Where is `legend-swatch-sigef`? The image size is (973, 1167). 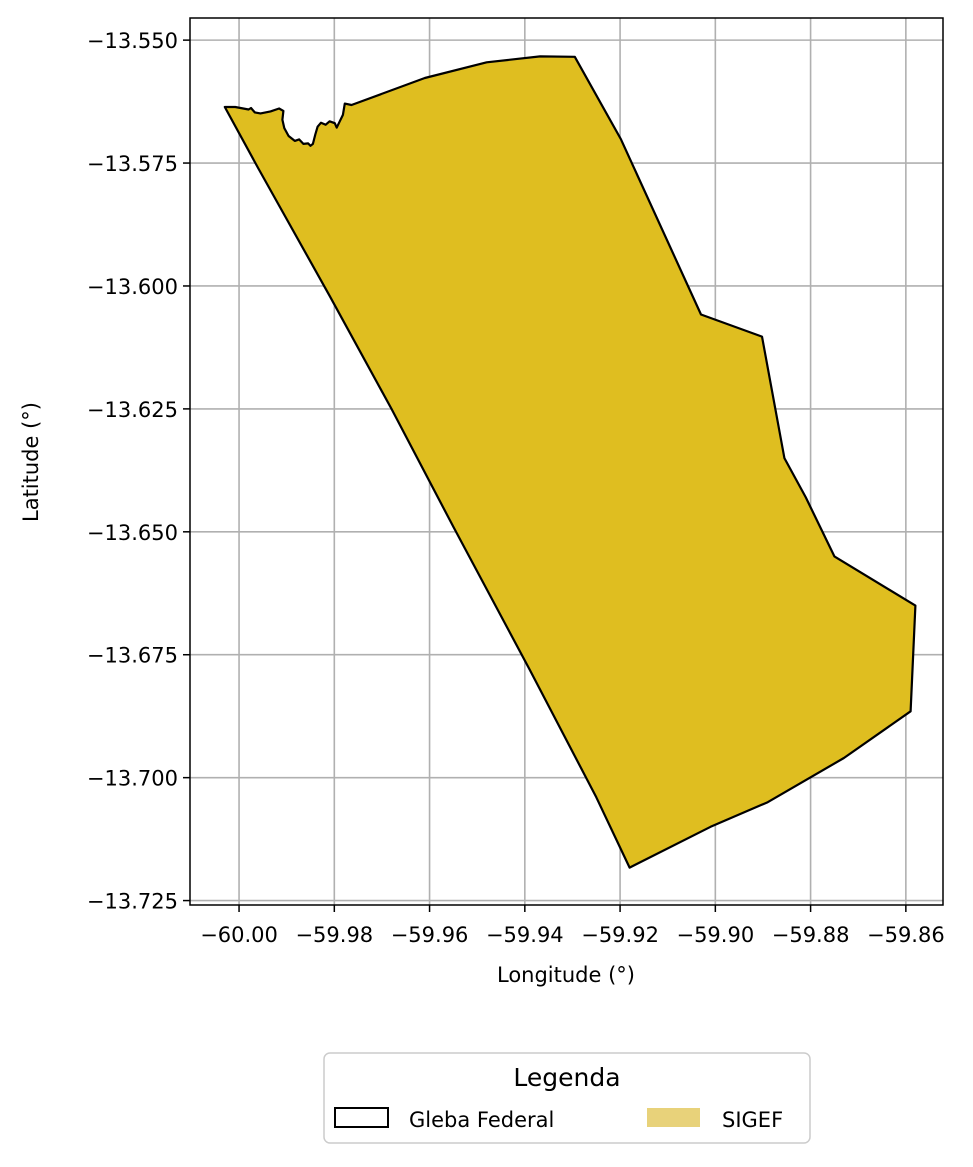 legend-swatch-sigef is located at coordinates (673, 1117).